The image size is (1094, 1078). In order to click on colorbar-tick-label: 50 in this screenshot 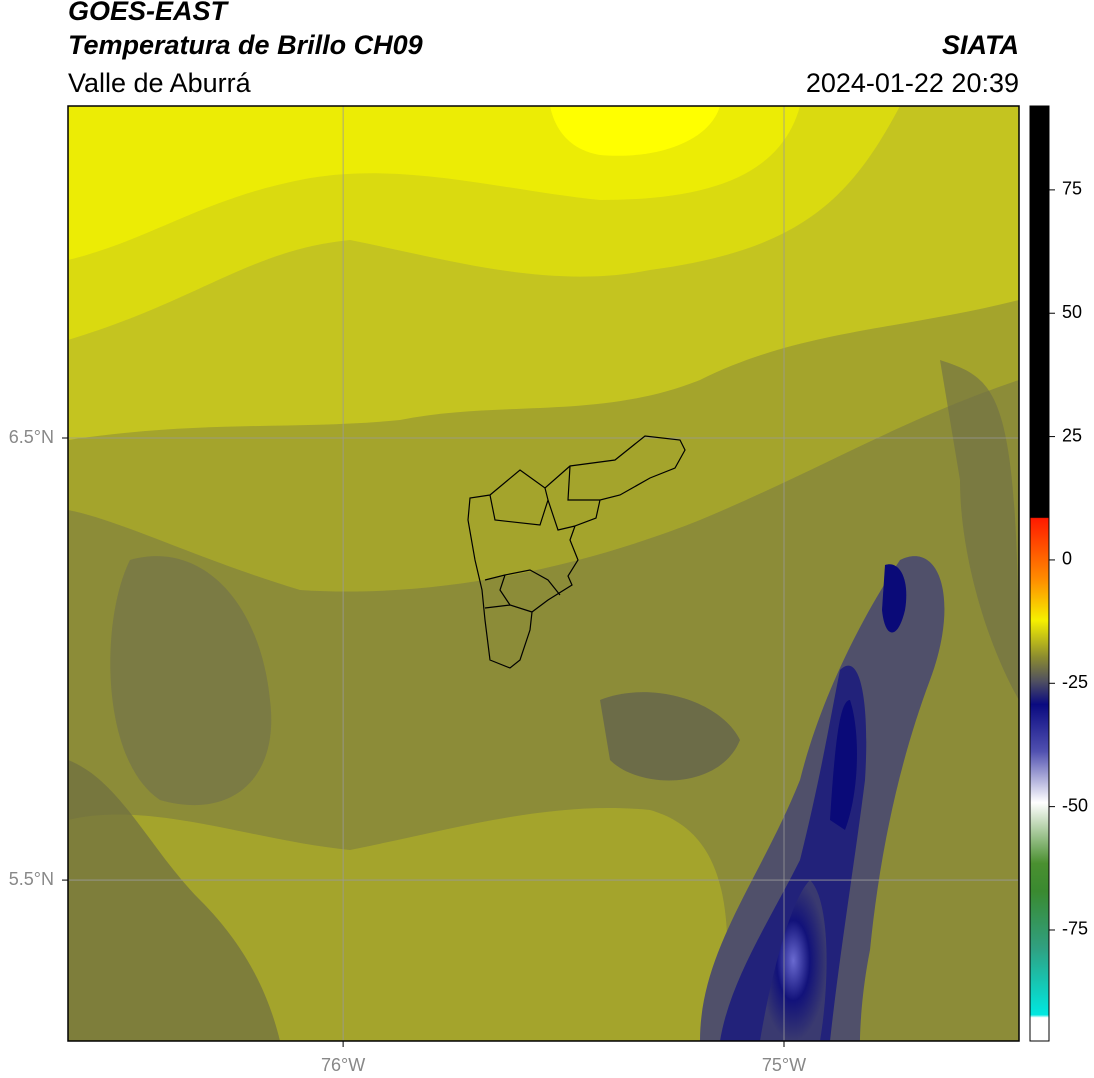, I will do `click(1072, 312)`.